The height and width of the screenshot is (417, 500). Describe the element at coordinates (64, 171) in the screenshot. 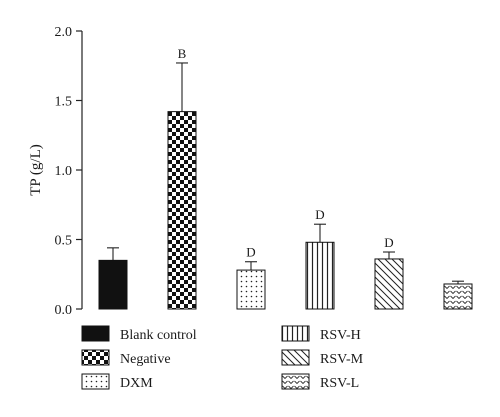

I see `y-tick-label: 1.0` at that location.